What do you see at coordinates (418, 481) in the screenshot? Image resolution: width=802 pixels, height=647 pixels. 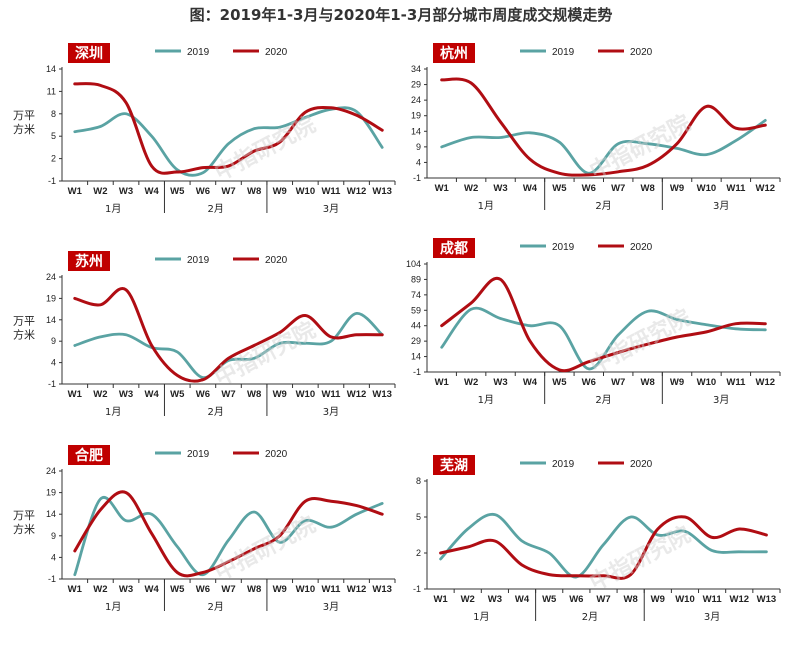 I see `y-tick-label: 8` at bounding box center [418, 481].